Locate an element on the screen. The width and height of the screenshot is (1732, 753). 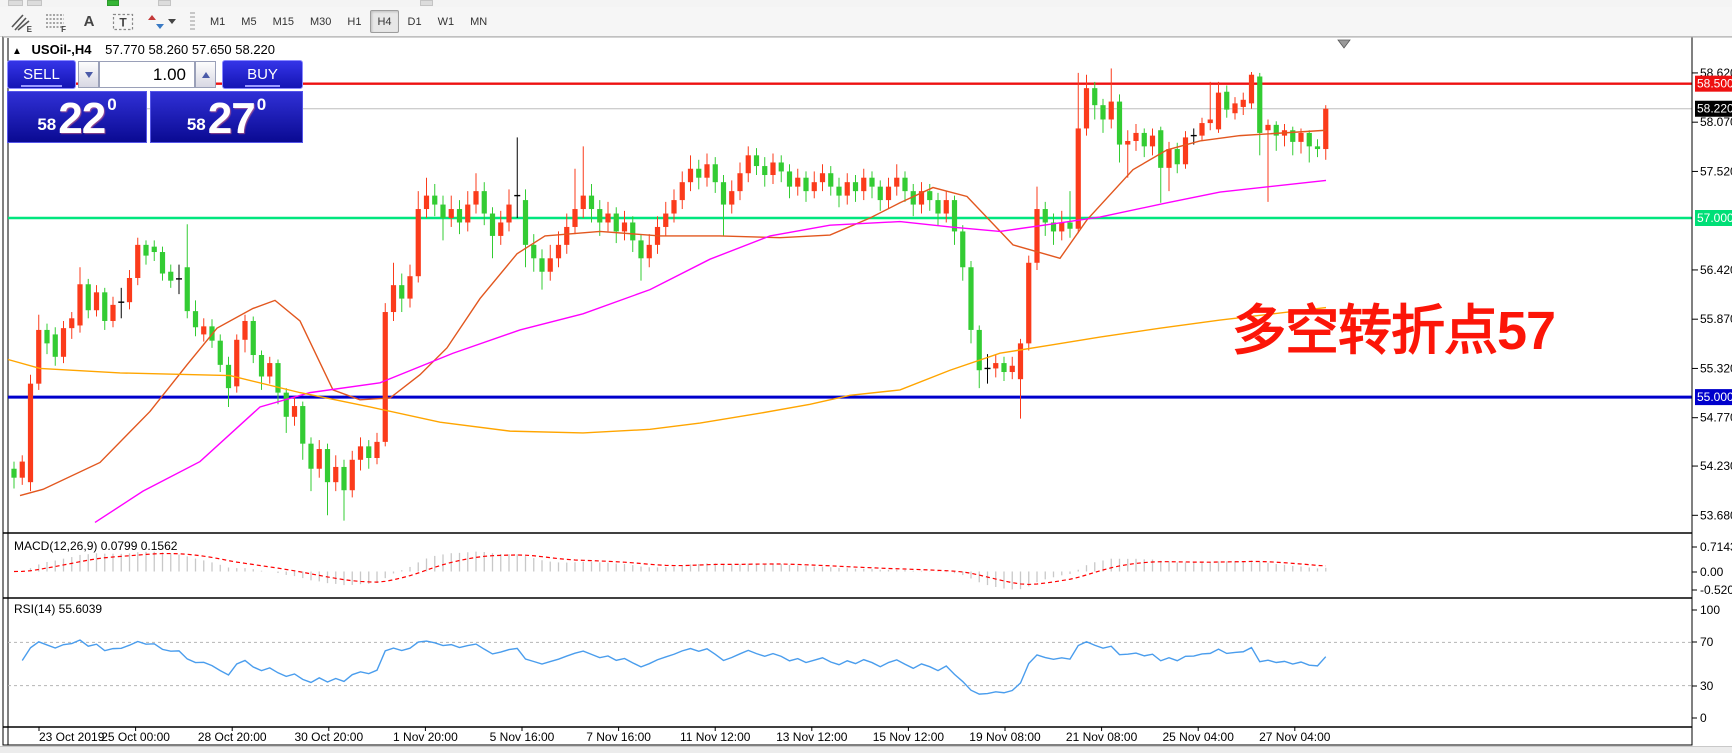
price-badge is located at coordinates (1713, 108).